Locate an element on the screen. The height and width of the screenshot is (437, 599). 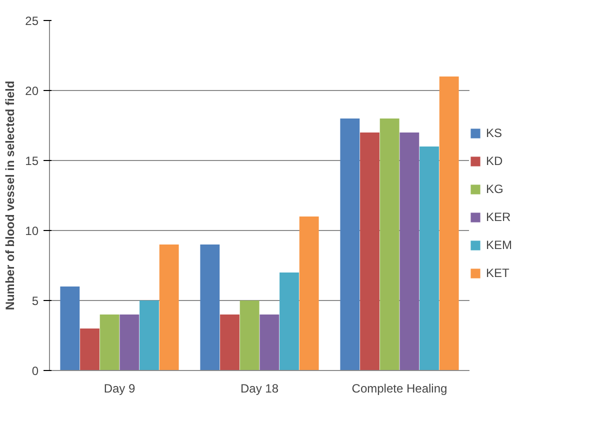
y-axis-title: Number of blood vessel in selected field is located at coordinates (10, 195).